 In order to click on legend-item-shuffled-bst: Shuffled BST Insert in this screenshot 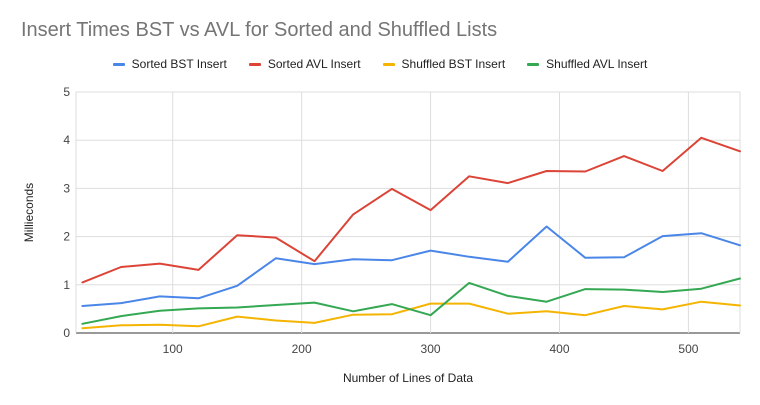, I will do `click(444, 64)`.